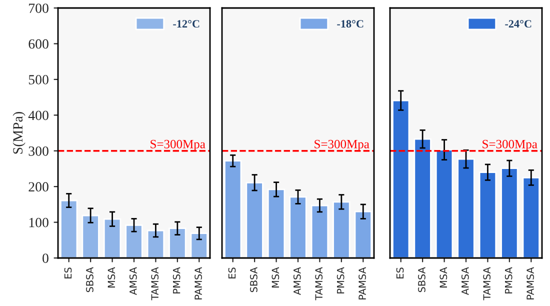  What do you see at coordinates (38, 44) in the screenshot?
I see `y-tick-label: 600` at bounding box center [38, 44].